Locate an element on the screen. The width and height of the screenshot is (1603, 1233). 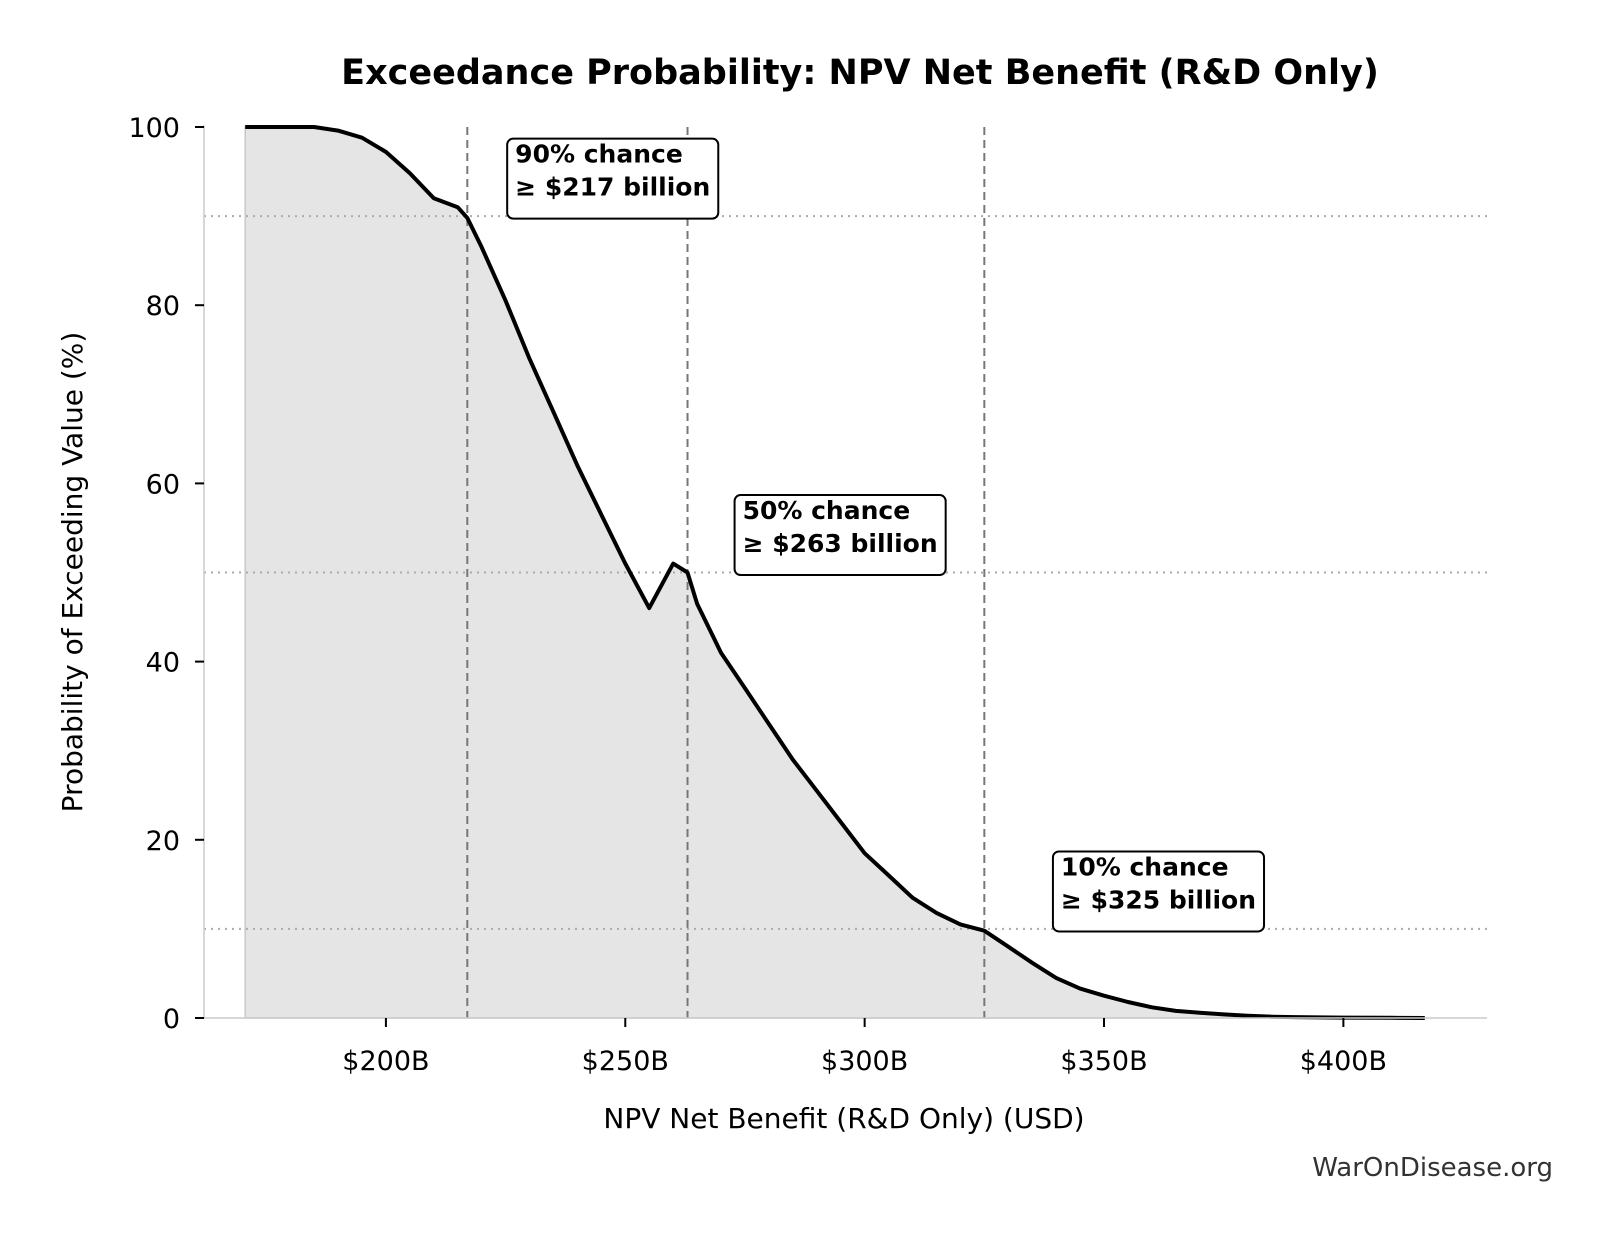
annotation-line-1: 50% chance is located at coordinates (827, 510).